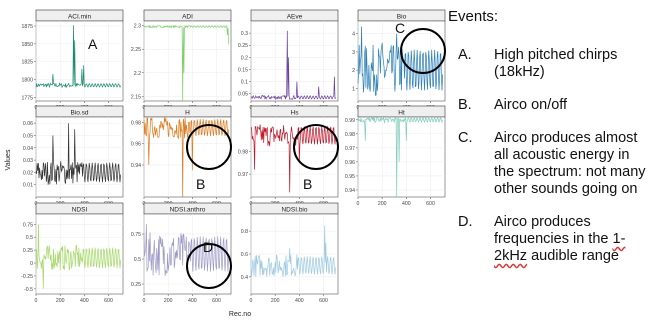 Image resolution: width=657 pixels, height=320 pixels. What do you see at coordinates (288, 156) in the screenshot?
I see `facet-panel: Hs0.970.980200400600B` at bounding box center [288, 156].